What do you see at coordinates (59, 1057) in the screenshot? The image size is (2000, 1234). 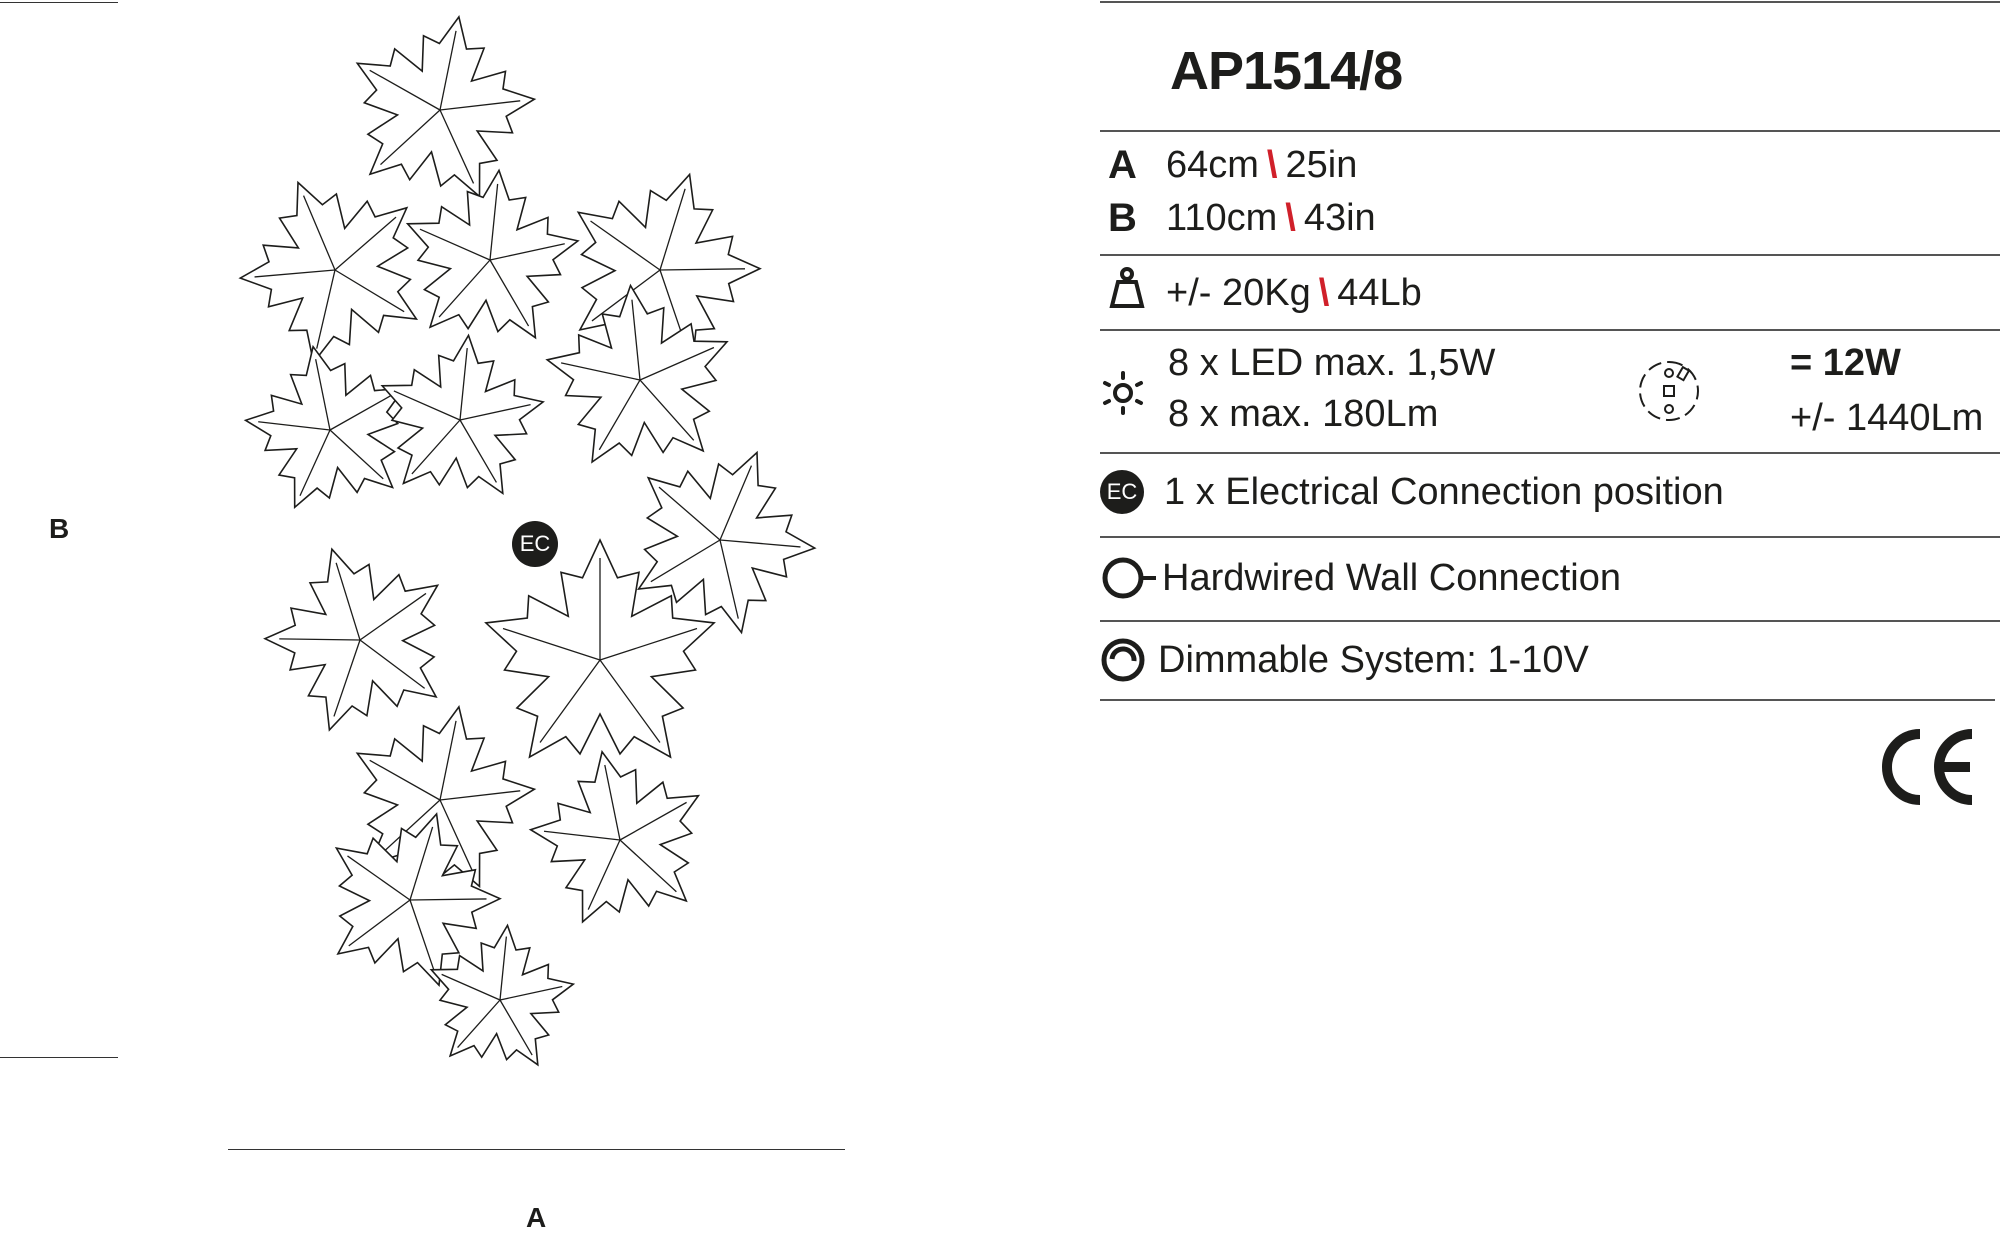 I see `dimension-b-bottom-line` at bounding box center [59, 1057].